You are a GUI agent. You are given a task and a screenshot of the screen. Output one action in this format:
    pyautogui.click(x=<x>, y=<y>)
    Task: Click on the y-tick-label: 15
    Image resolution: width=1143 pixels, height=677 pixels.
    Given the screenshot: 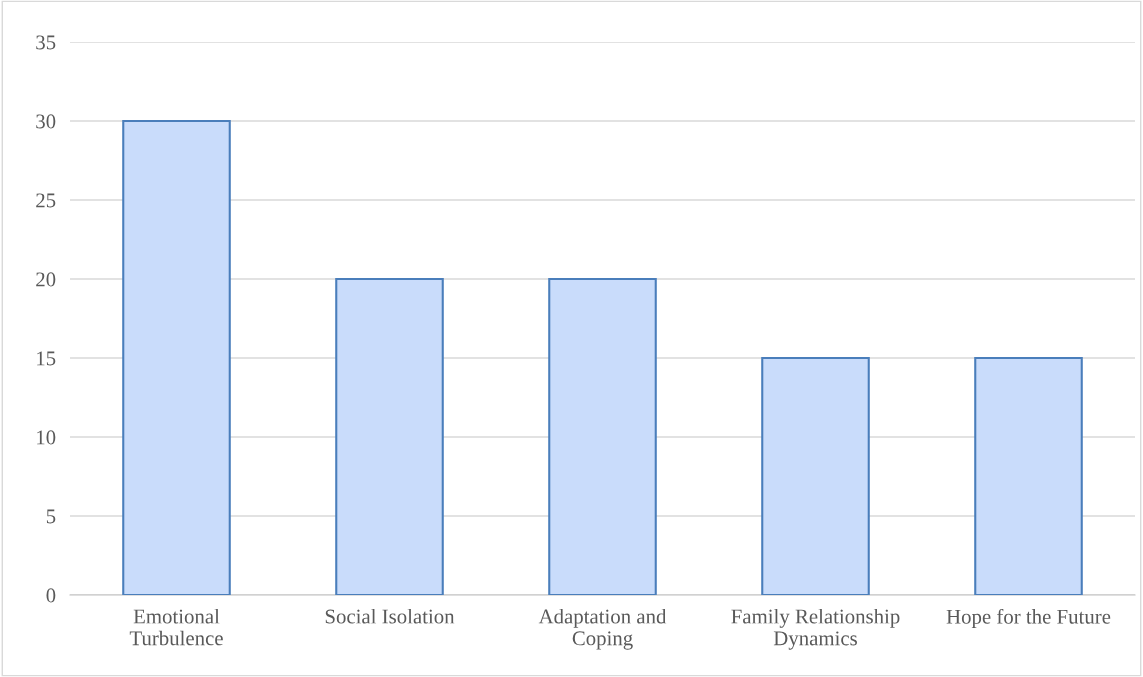 What is the action you would take?
    pyautogui.click(x=46, y=358)
    